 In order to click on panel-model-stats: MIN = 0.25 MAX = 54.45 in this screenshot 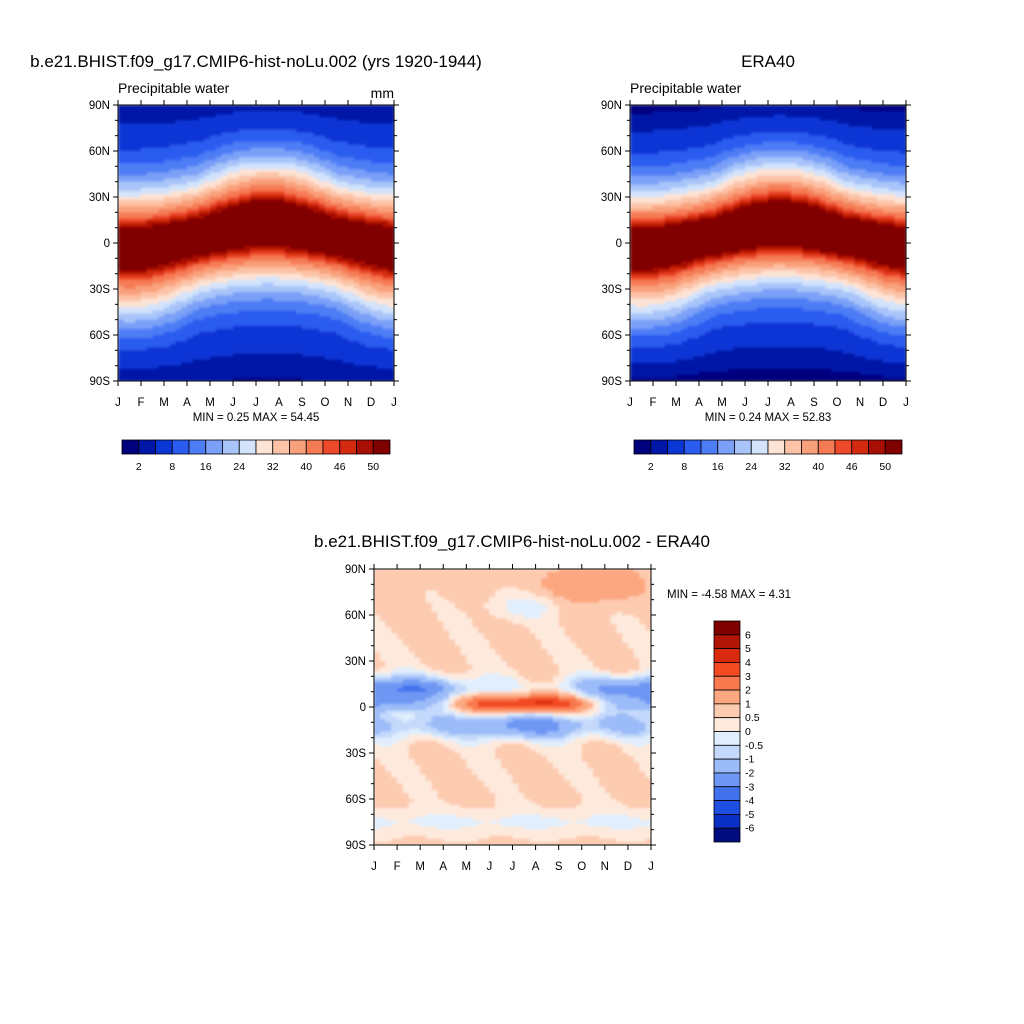, I will do `click(256, 418)`.